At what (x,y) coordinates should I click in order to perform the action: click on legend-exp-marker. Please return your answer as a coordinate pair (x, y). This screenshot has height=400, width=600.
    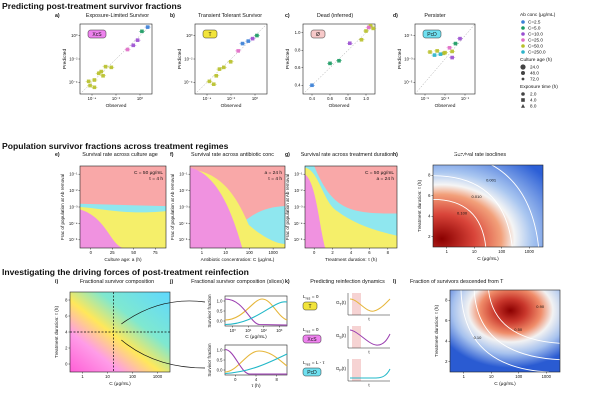
    Looking at the image, I should click on (523, 106).